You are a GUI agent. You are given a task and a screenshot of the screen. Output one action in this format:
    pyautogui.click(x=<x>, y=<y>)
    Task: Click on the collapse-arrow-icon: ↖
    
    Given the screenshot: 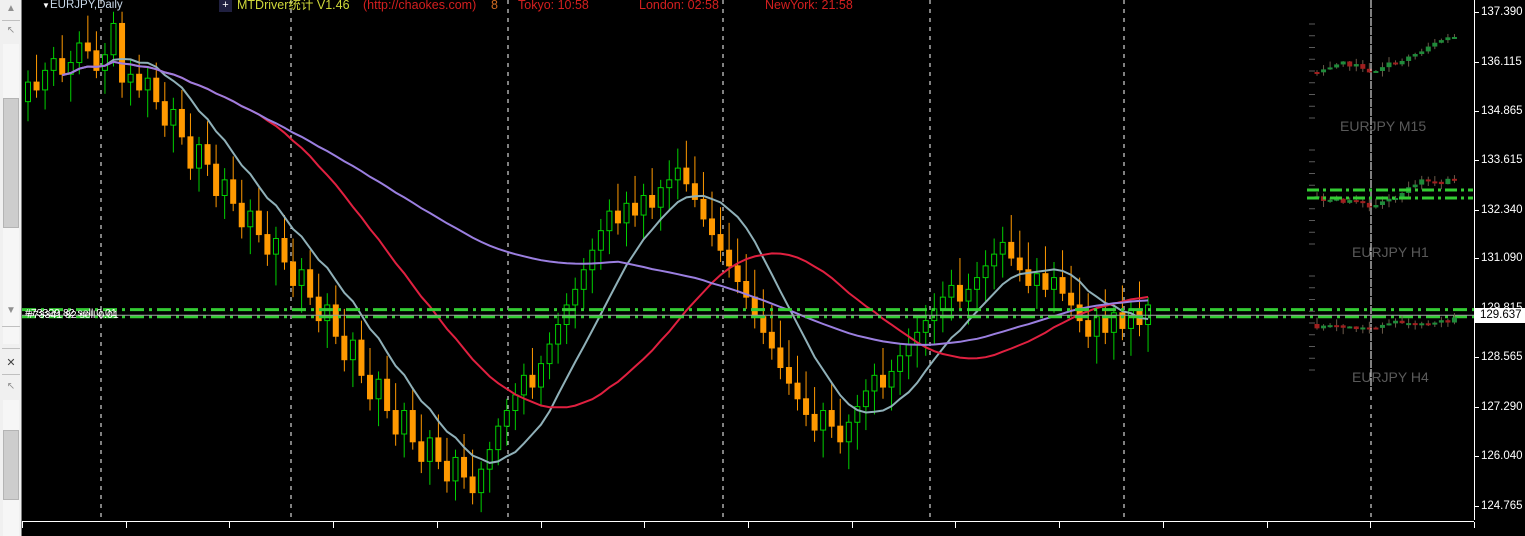 What is the action you would take?
    pyautogui.click(x=11, y=30)
    